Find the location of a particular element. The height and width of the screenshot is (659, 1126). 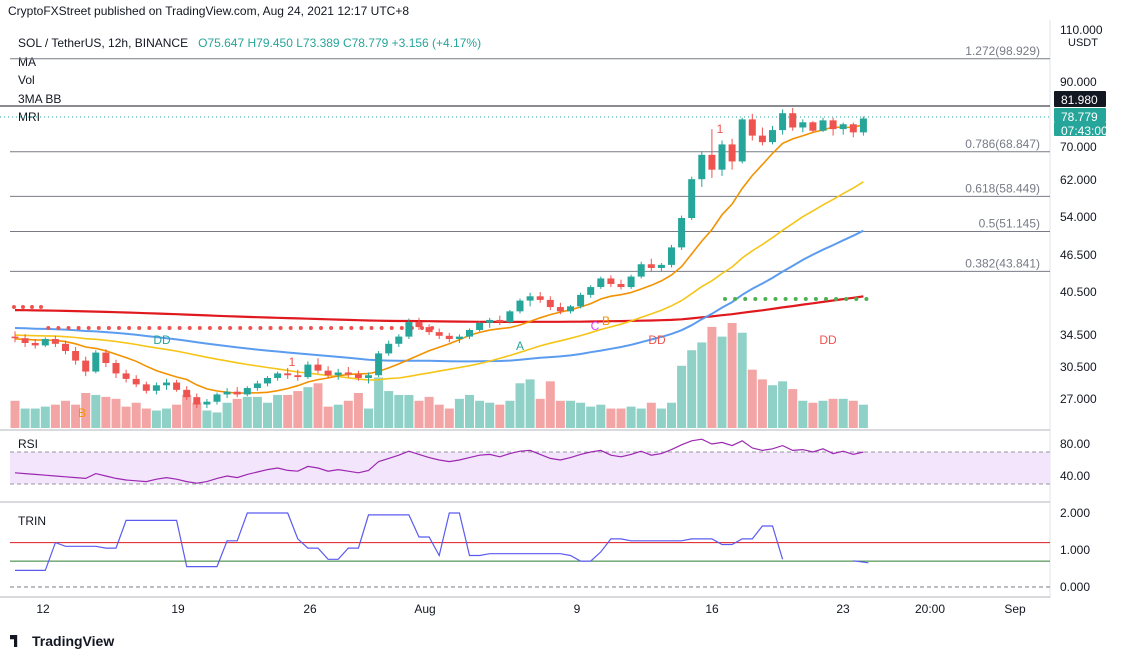

time-tick-label: 9 is located at coordinates (577, 609).